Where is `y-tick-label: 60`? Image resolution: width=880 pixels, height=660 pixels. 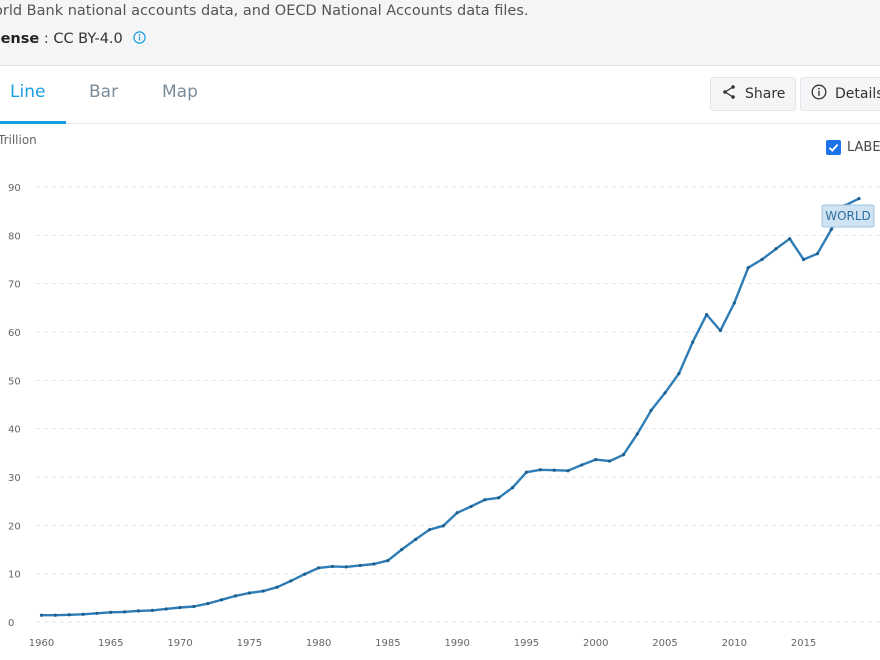
y-tick-label: 60 is located at coordinates (14, 333).